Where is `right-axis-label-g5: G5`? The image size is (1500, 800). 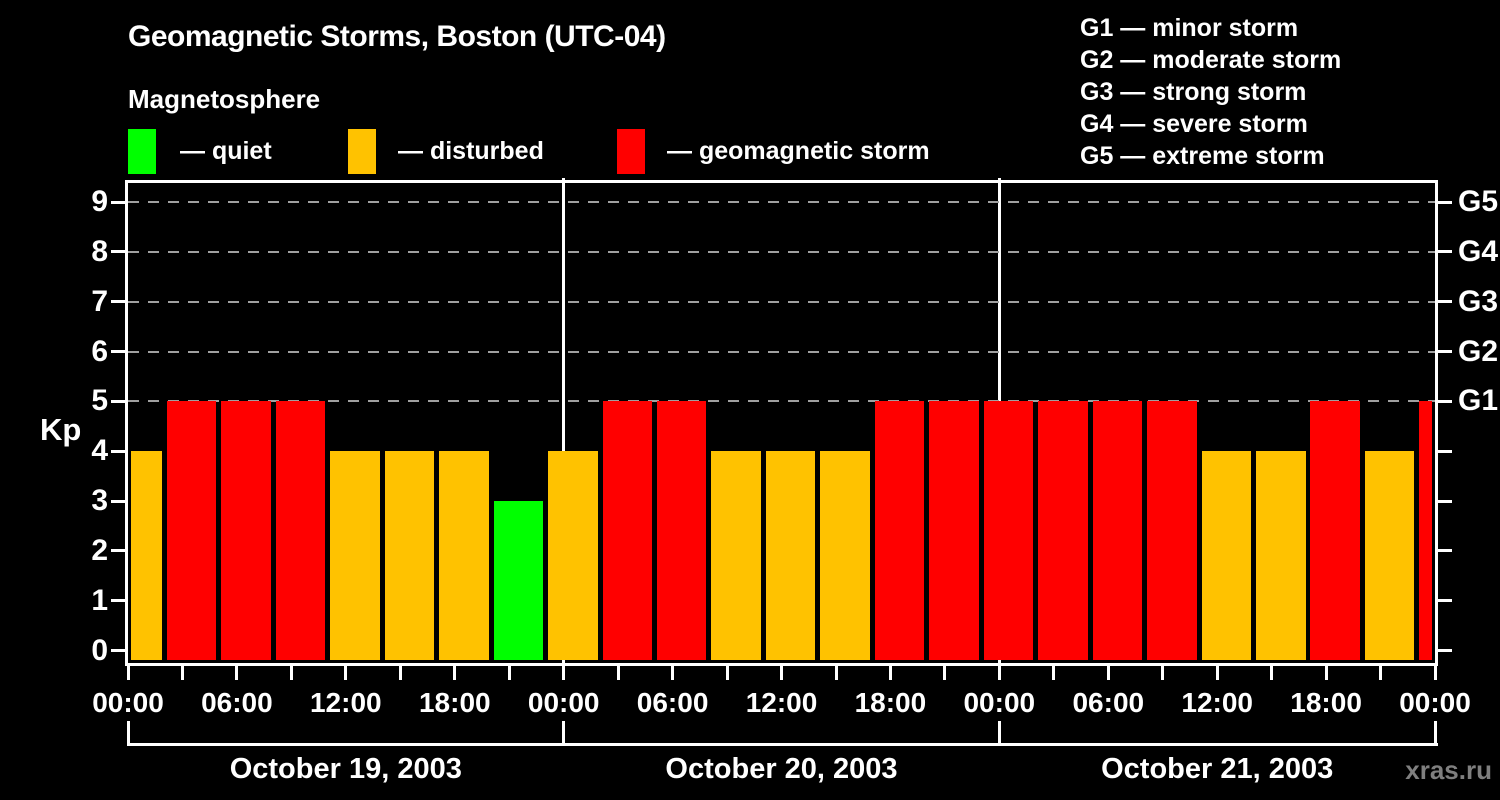
right-axis-label-g5: G5 is located at coordinates (1478, 201).